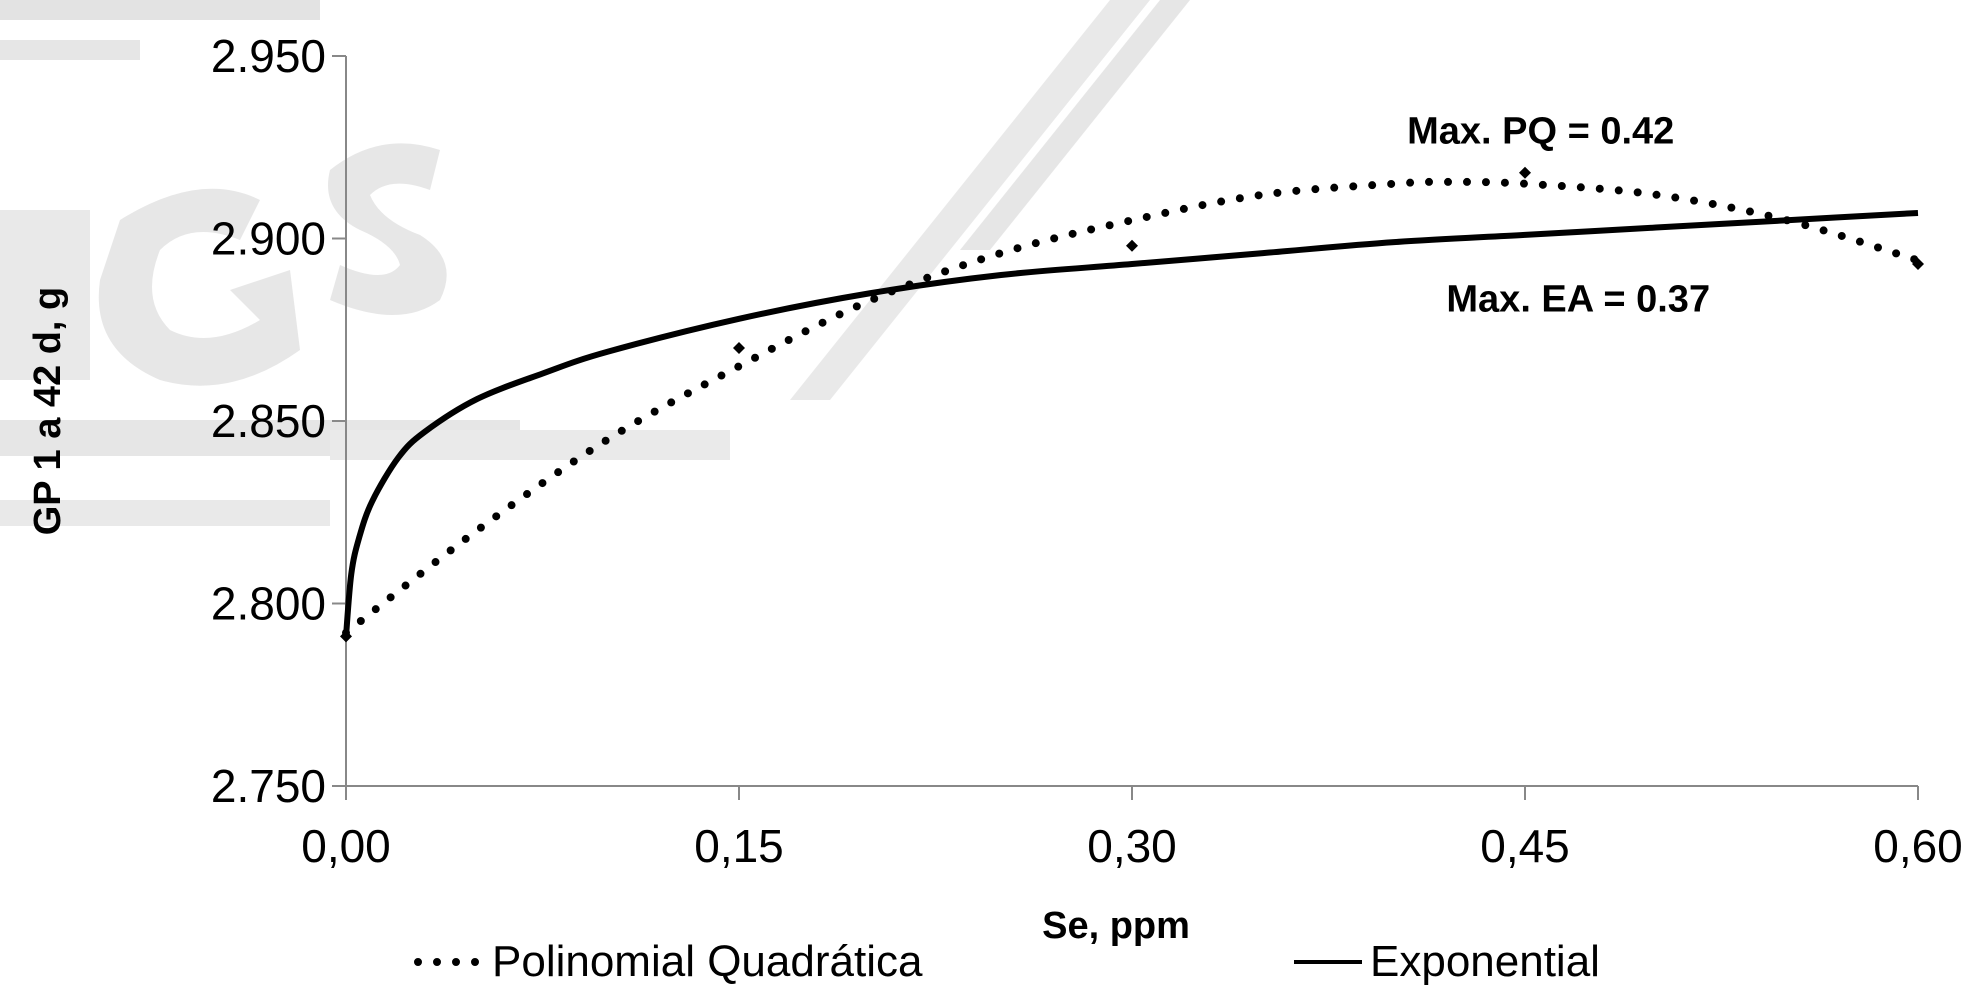 This screenshot has height=986, width=1976. What do you see at coordinates (268, 56) in the screenshot?
I see `y-tick-label: 2.950` at bounding box center [268, 56].